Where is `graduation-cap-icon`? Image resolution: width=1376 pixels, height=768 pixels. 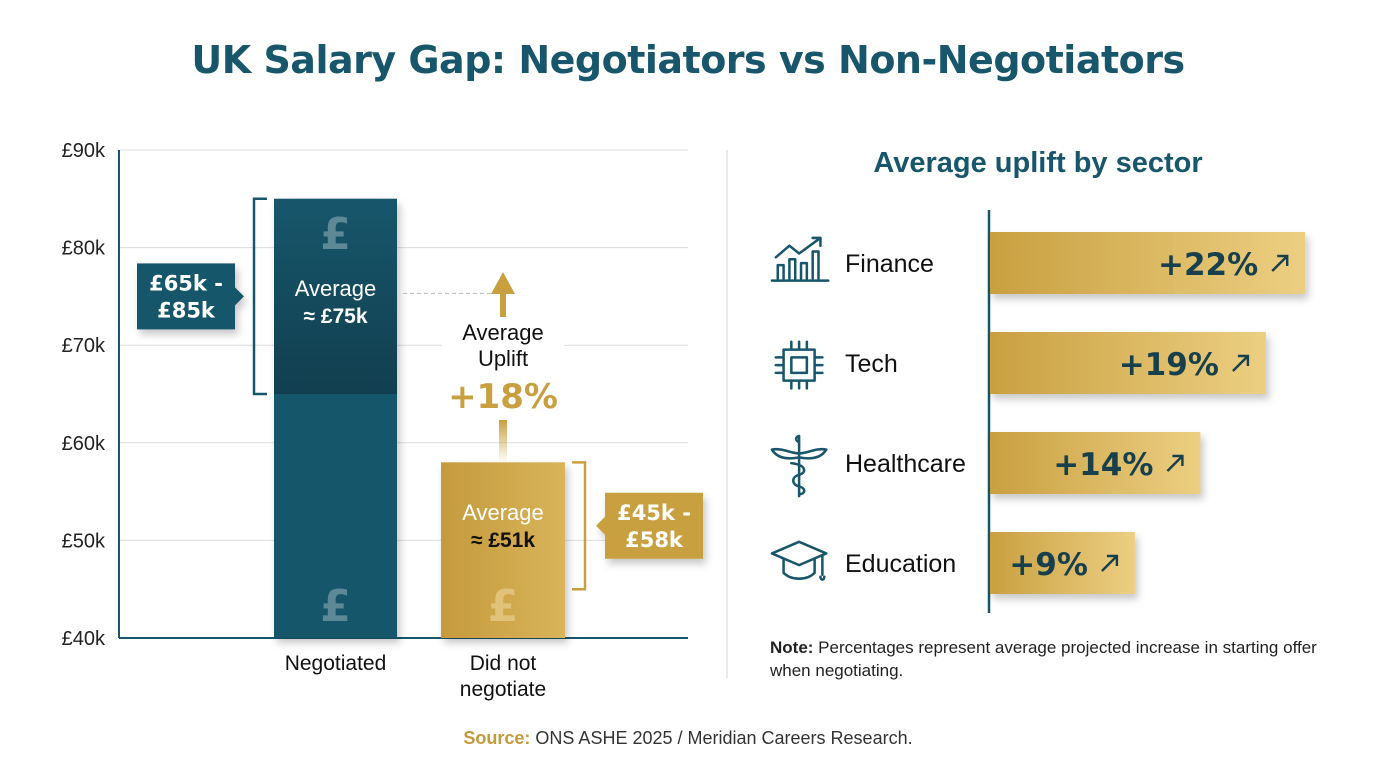
graduation-cap-icon is located at coordinates (799, 560).